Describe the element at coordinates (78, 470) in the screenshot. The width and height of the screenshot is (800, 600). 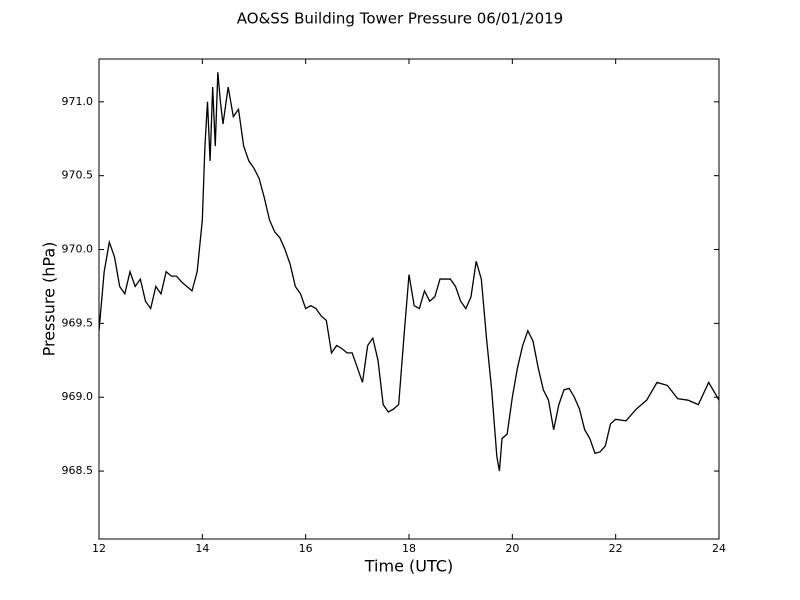
I see `y-tick-label: 968.5` at that location.